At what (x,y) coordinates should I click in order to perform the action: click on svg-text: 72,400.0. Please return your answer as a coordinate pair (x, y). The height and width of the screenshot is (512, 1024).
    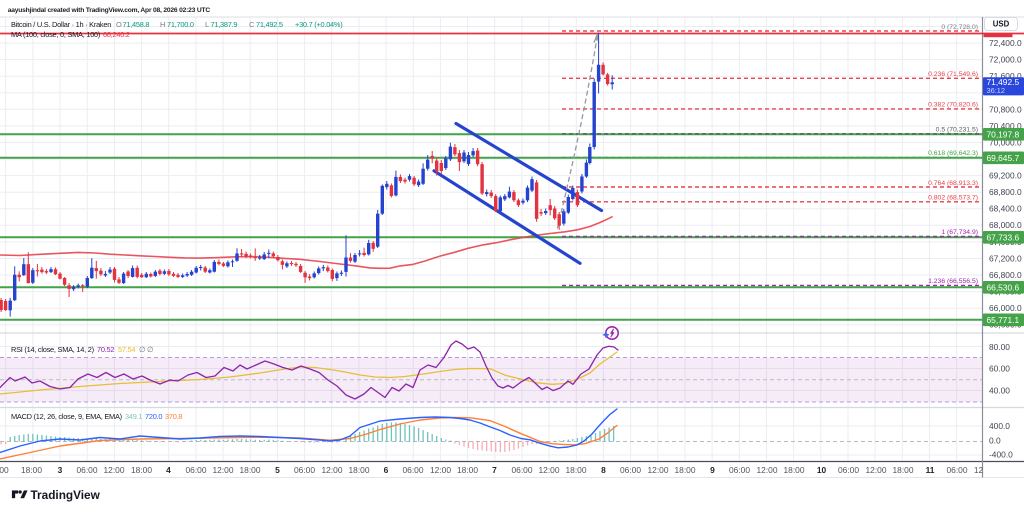
    Looking at the image, I should click on (1005, 43).